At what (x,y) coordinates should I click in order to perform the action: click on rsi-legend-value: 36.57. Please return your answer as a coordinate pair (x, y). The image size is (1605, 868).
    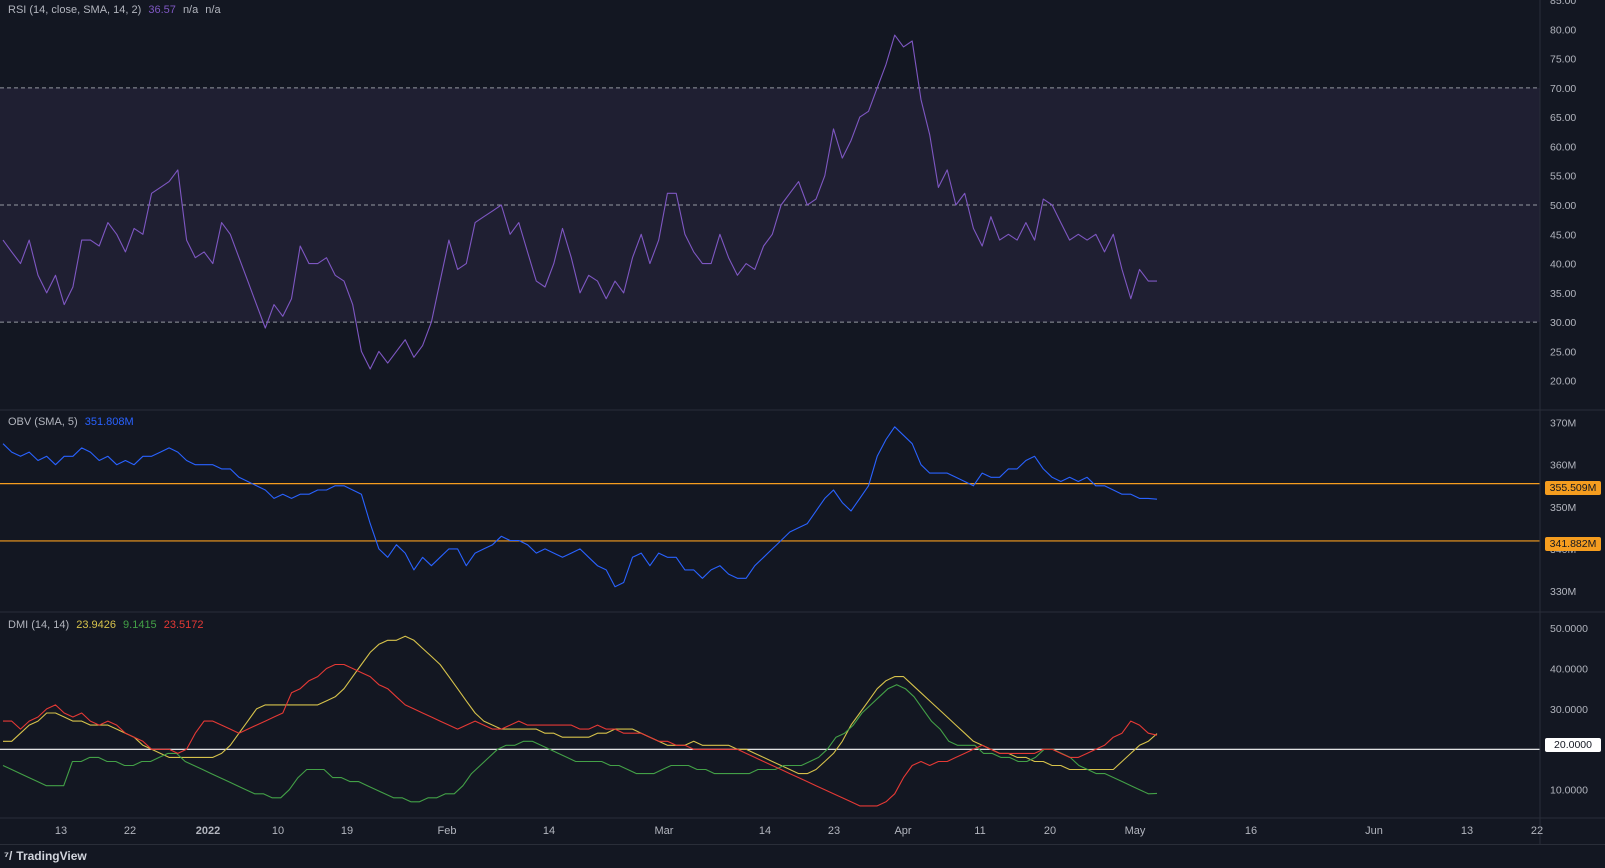
    Looking at the image, I should click on (162, 10).